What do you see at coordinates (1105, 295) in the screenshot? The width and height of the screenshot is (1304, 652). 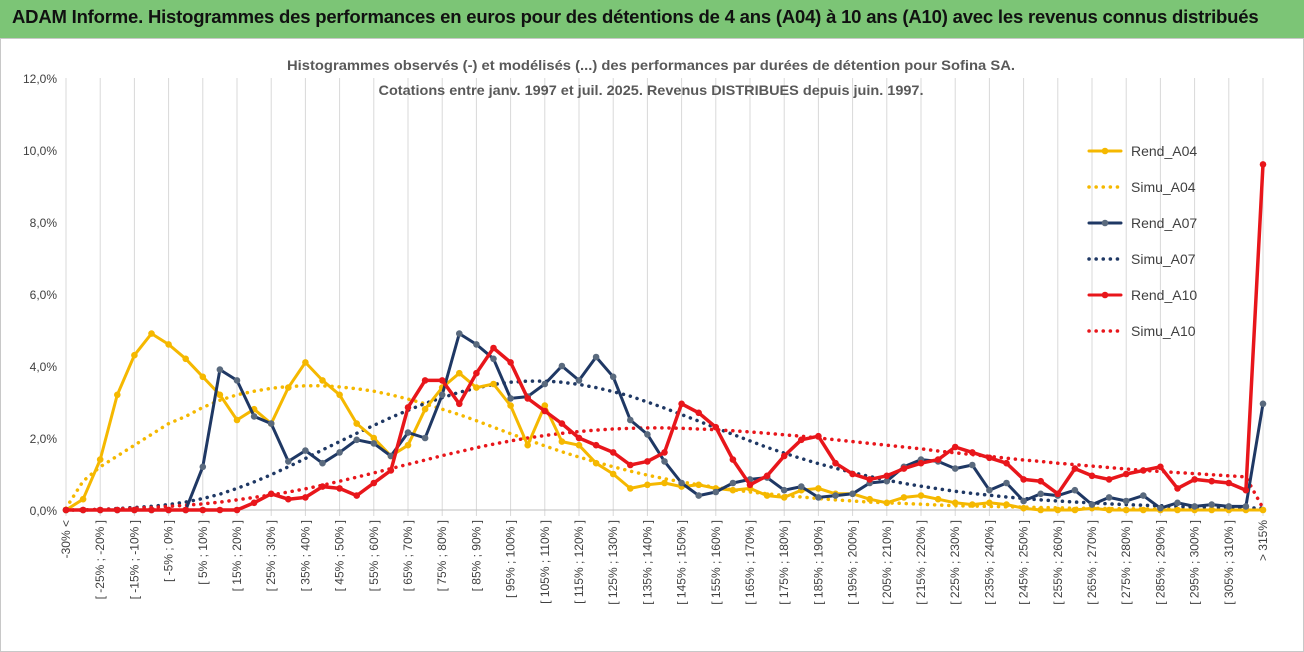 I see `legend-marker` at bounding box center [1105, 295].